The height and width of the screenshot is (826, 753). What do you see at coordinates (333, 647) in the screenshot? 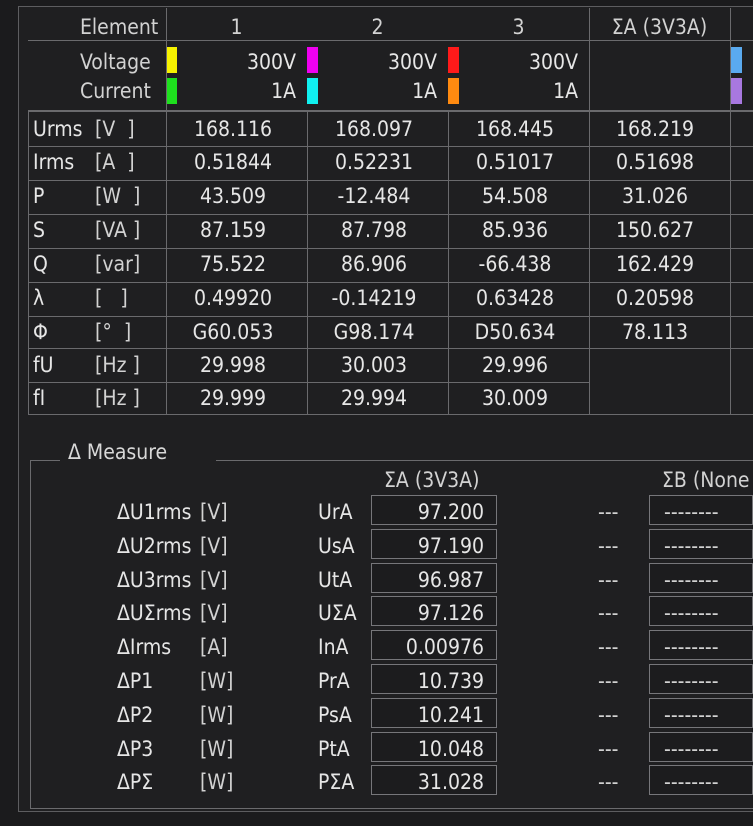
I see `delta-row-symbol: InA` at bounding box center [333, 647].